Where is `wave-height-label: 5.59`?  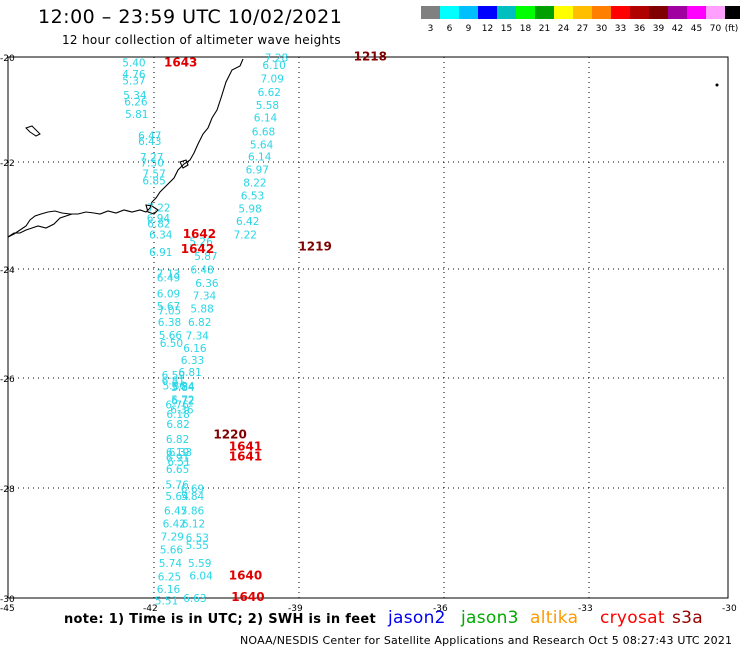 wave-height-label: 5.59 is located at coordinates (199, 564).